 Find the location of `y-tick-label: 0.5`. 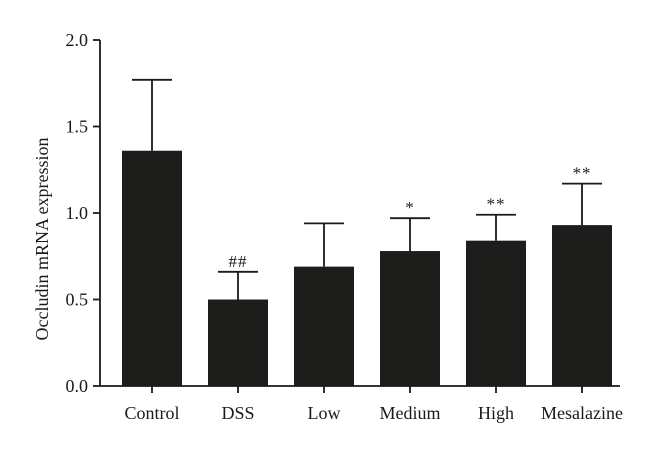

y-tick-label: 0.5 is located at coordinates (77, 300).